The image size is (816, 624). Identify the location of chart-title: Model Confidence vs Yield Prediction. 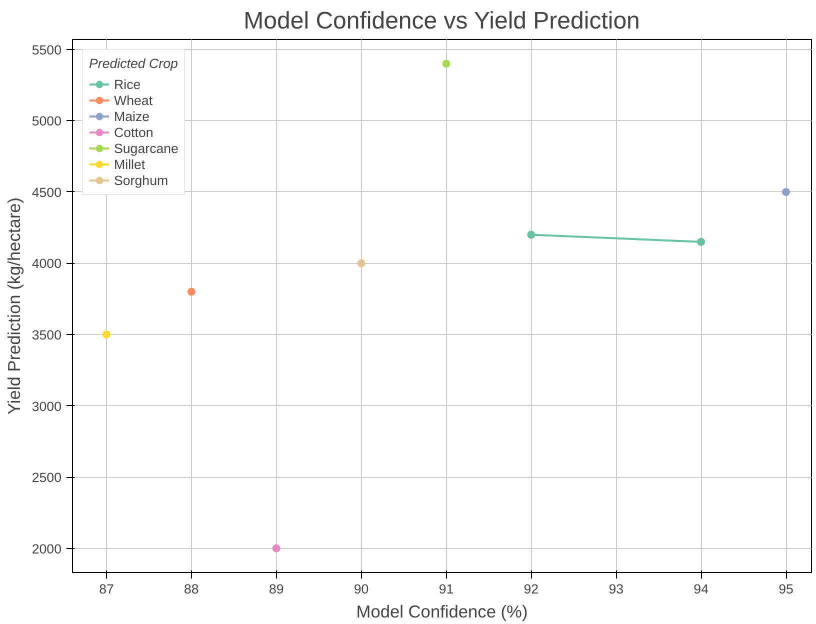
(442, 21).